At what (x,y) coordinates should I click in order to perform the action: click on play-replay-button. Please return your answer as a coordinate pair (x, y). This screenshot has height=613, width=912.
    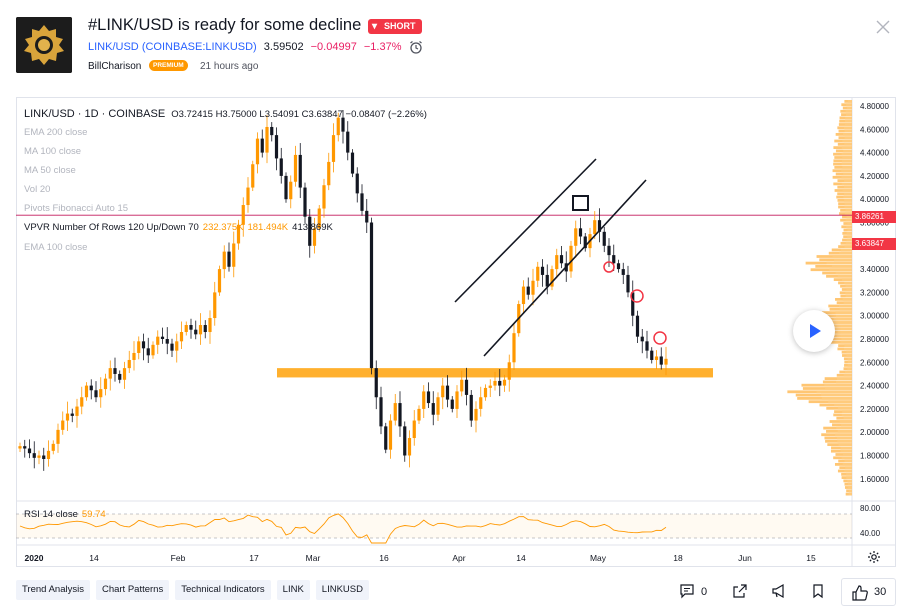
    Looking at the image, I should click on (814, 331).